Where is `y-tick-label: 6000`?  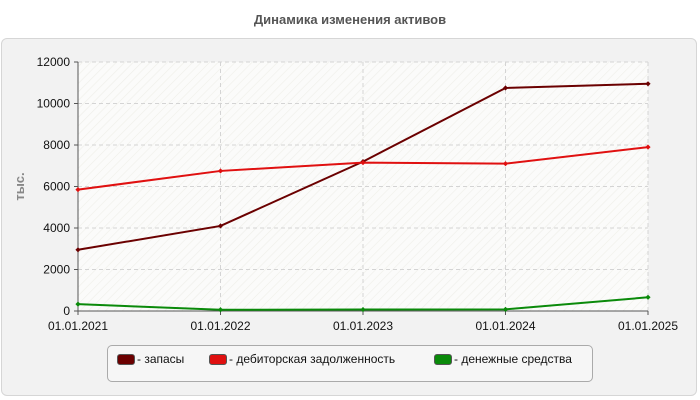
y-tick-label: 6000 is located at coordinates (56, 187).